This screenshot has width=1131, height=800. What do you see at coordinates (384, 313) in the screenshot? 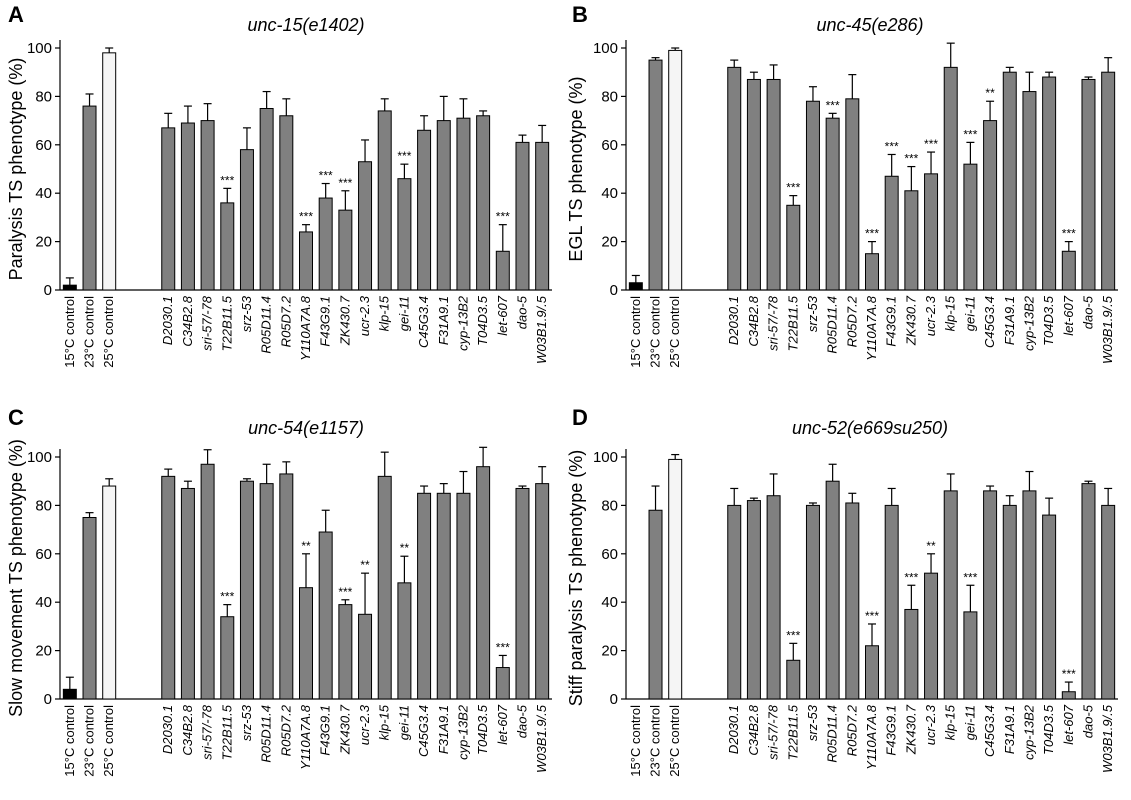
I see `x-tick-label: klp-15` at bounding box center [384, 313].